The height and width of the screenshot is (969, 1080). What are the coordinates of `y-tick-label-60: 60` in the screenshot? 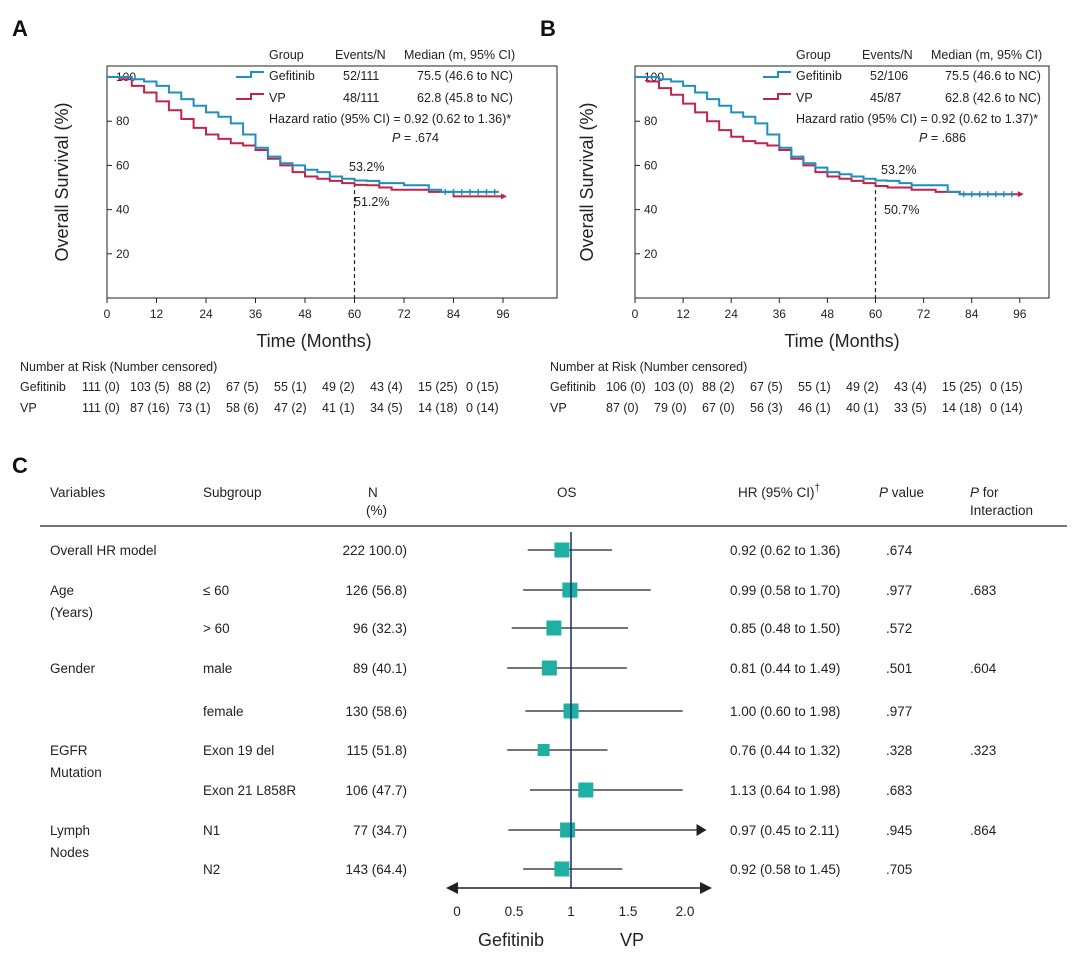 It's located at (123, 165).